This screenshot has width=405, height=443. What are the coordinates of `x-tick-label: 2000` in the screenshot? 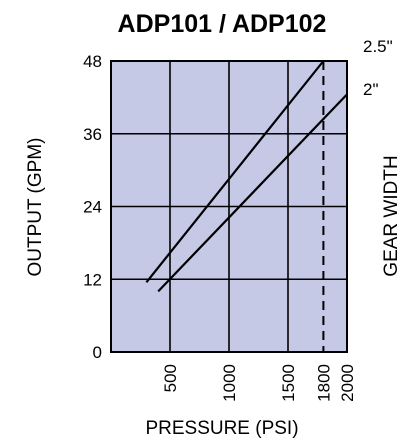 It's located at (347, 383).